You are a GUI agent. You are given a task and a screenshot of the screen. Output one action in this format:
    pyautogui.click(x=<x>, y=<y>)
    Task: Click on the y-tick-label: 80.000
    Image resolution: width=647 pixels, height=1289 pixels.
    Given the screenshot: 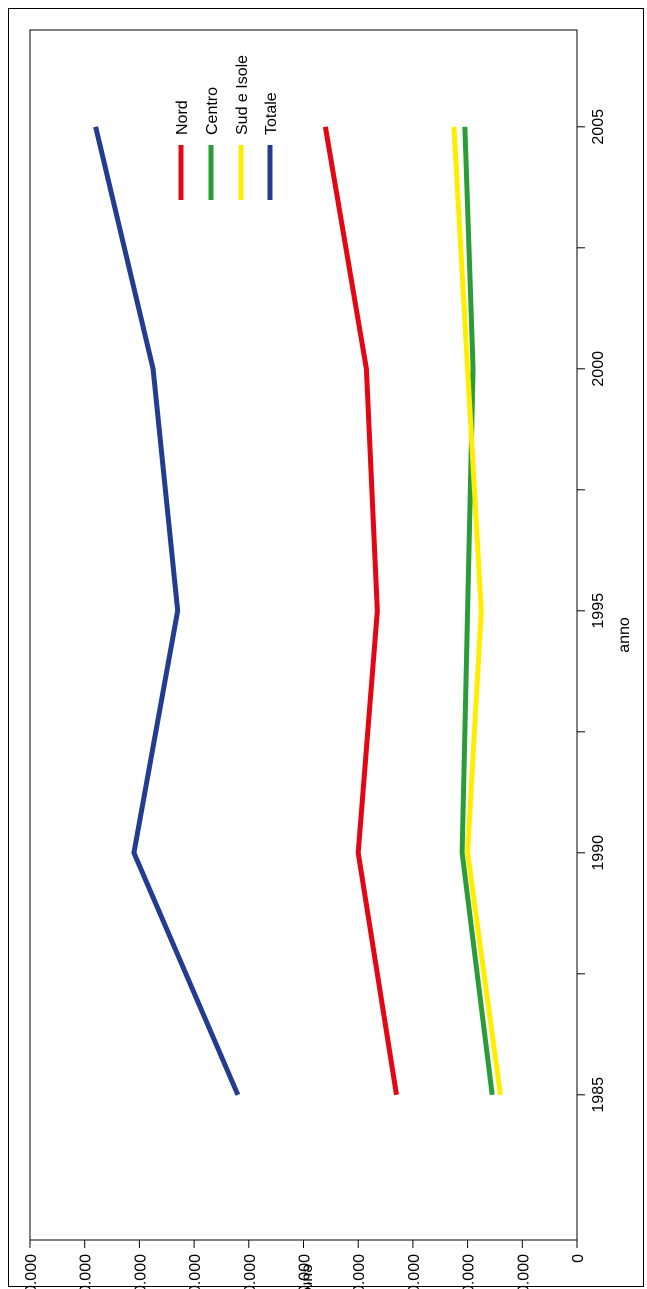 What is the action you would take?
    pyautogui.click(x=140, y=1271)
    